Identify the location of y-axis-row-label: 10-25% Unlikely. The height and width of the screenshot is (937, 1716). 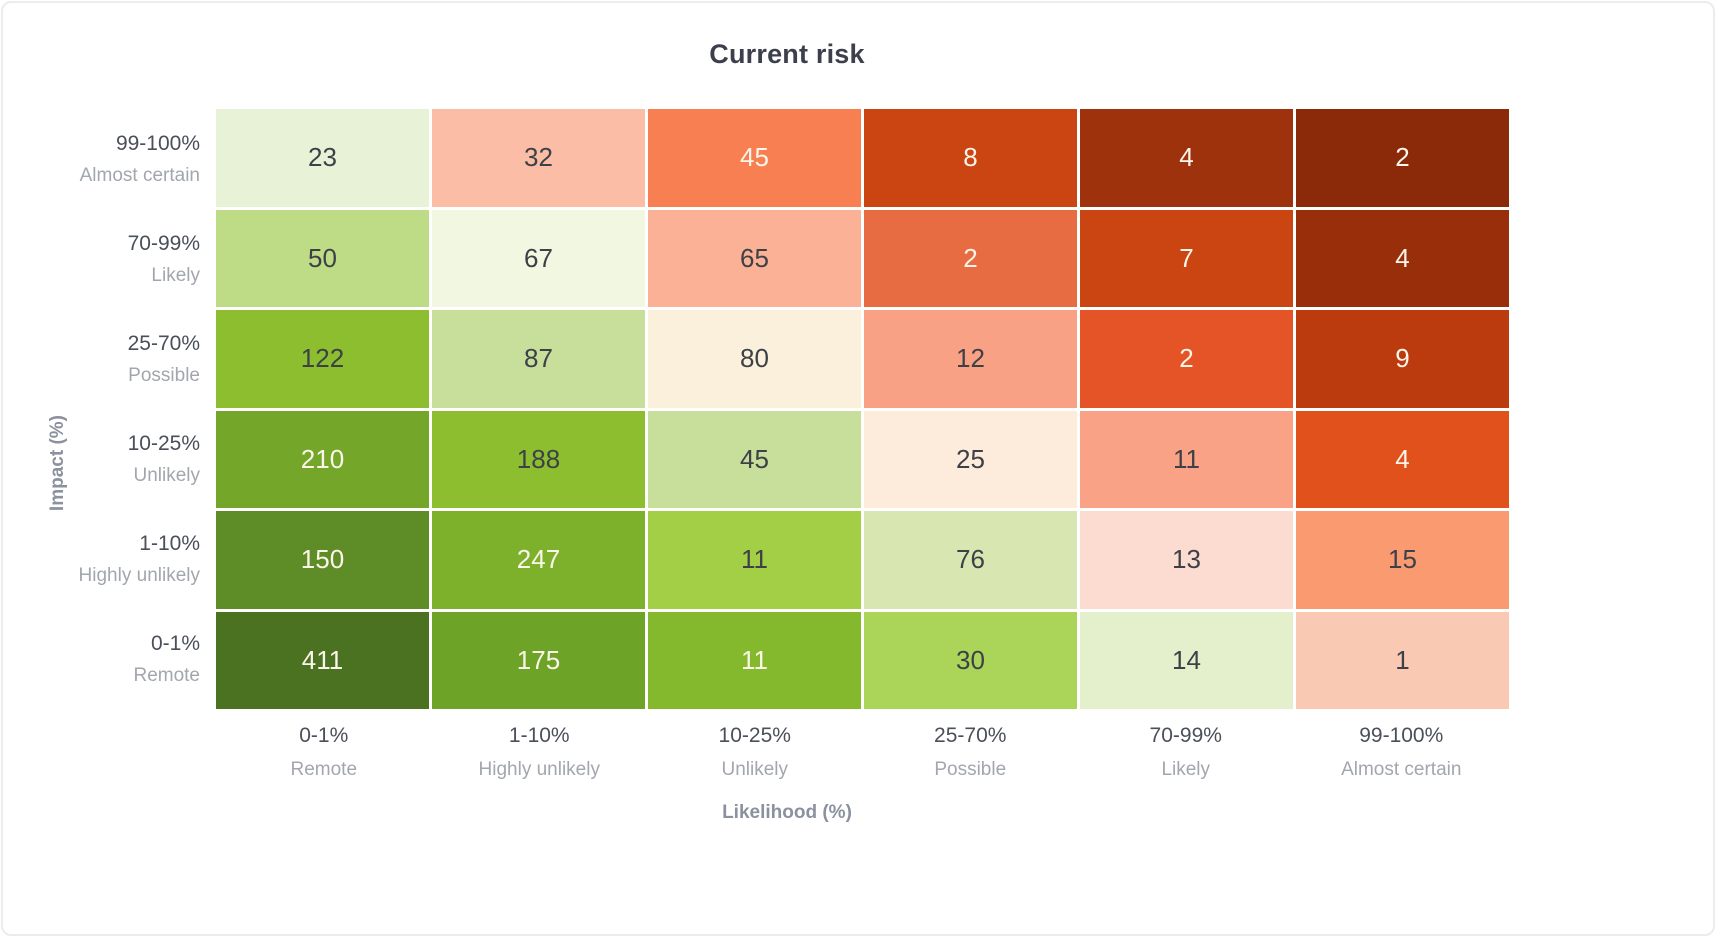
(101, 459).